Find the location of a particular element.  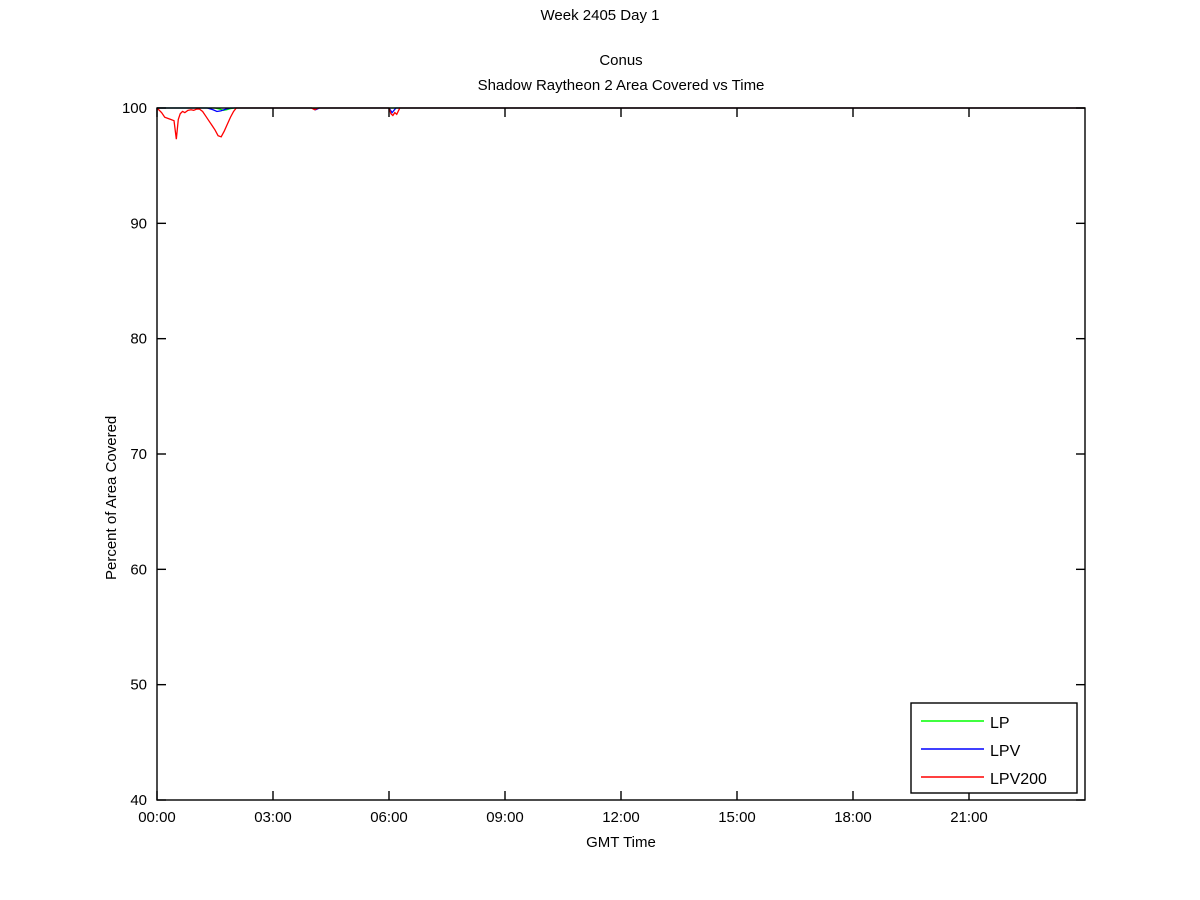

legend-label-lpv: LPV is located at coordinates (1005, 751).